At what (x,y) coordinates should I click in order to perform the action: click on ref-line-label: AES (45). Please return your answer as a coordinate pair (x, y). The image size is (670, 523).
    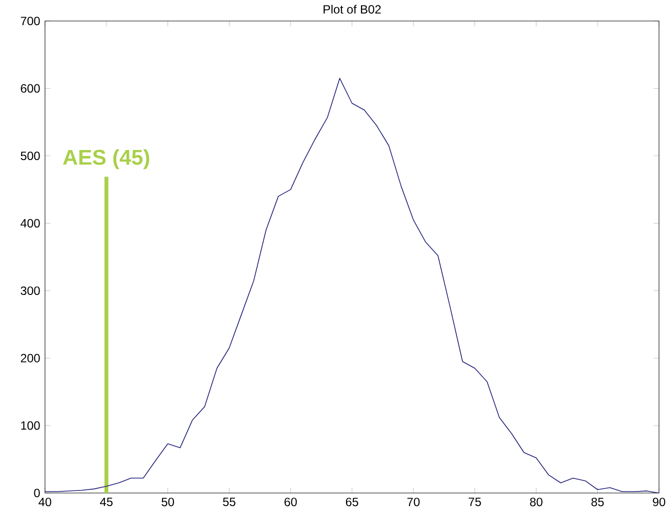
    Looking at the image, I should click on (106, 159).